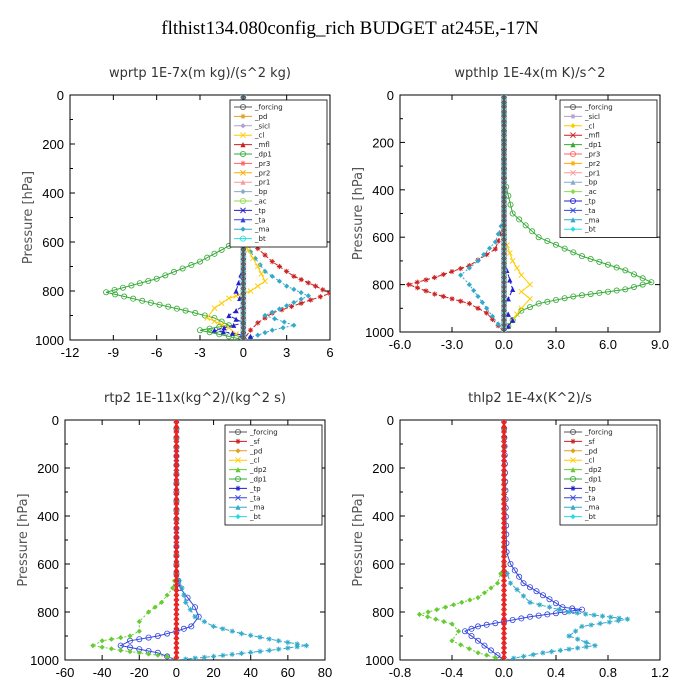  What do you see at coordinates (556, 344) in the screenshot?
I see `x-tick-label: 3.0` at bounding box center [556, 344].